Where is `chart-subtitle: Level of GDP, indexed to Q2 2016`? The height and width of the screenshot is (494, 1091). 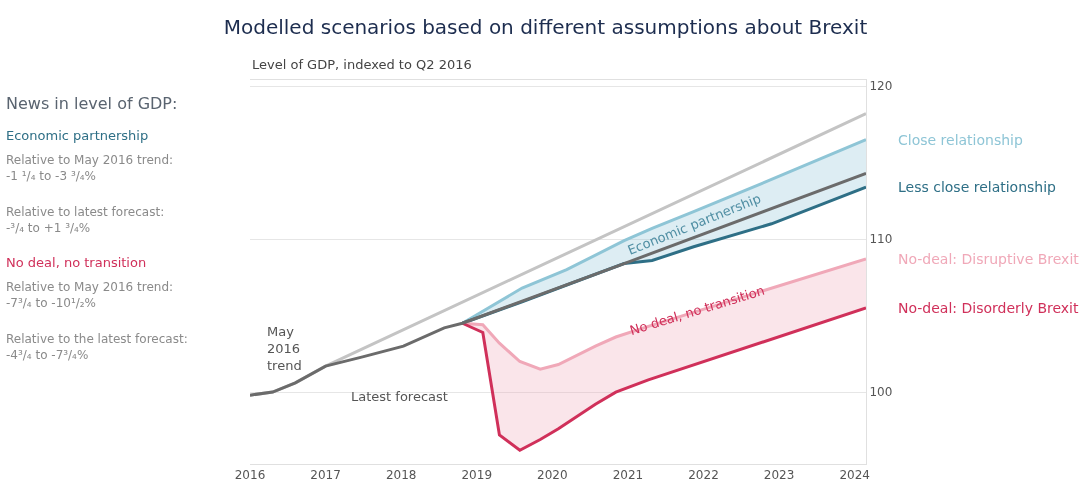
chart-subtitle: Level of GDP, indexed to Q2 2016 is located at coordinates (362, 64).